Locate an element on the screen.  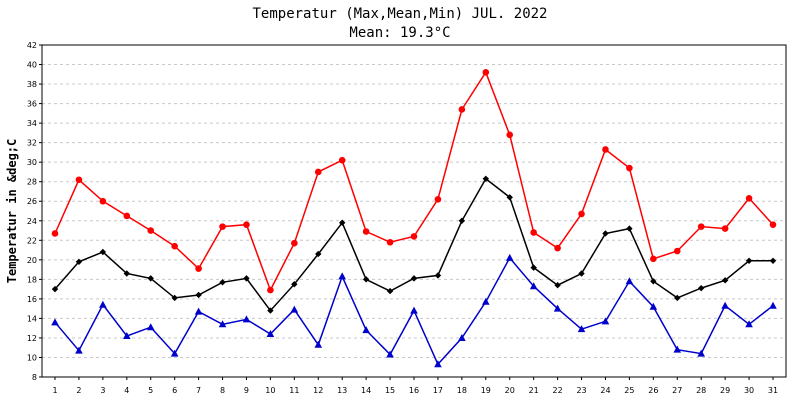
chart-subtitle: Mean: 19.3°C is located at coordinates (399, 33).